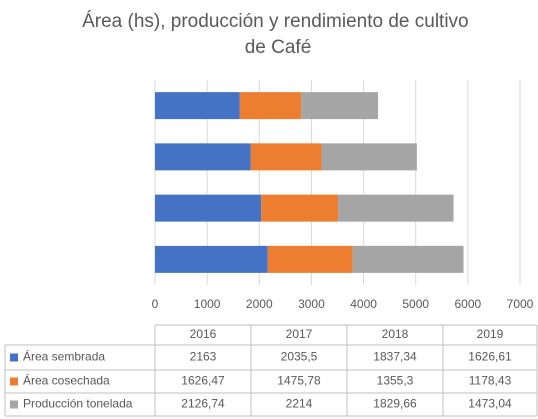 The width and height of the screenshot is (538, 419). I want to click on table-header: 2018, so click(395, 334).